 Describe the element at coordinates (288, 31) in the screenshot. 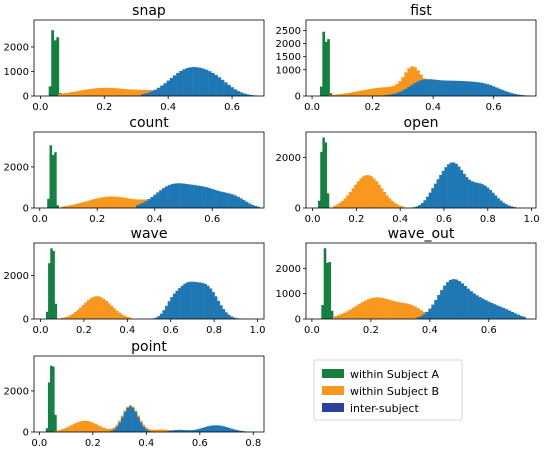

I see `y-tick-label: 2500` at that location.